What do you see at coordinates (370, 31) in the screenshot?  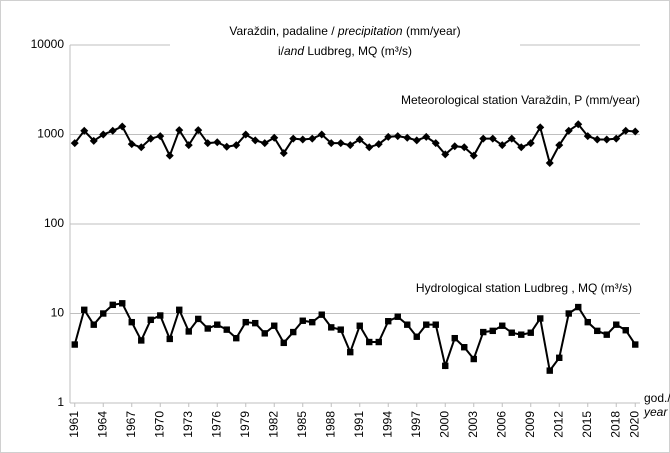 I see `title-part: precipitation` at bounding box center [370, 31].